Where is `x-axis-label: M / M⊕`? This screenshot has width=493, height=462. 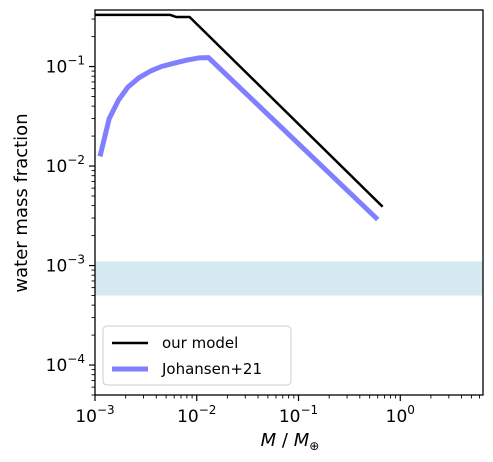 x-axis-label: M / M⊕ is located at coordinates (290, 441).